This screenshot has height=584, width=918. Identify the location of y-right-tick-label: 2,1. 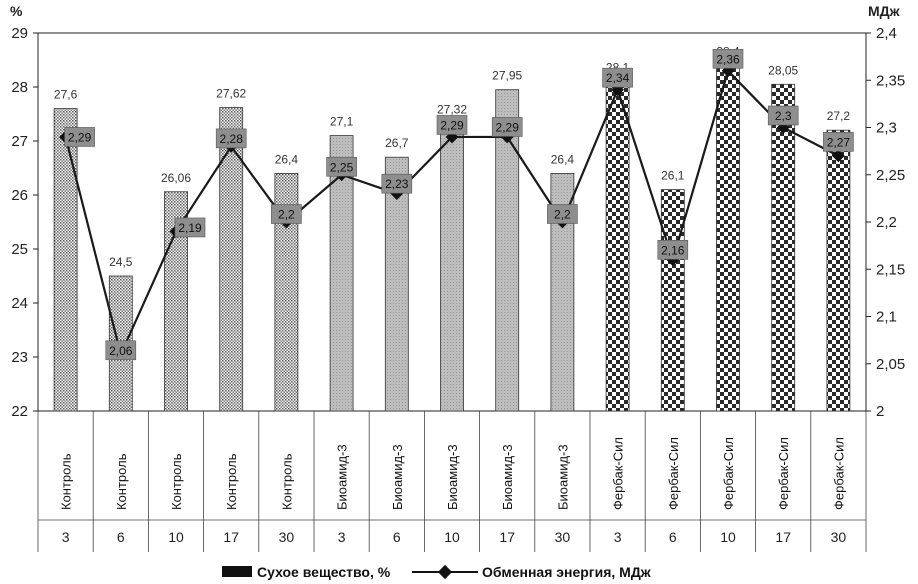
(886, 317).